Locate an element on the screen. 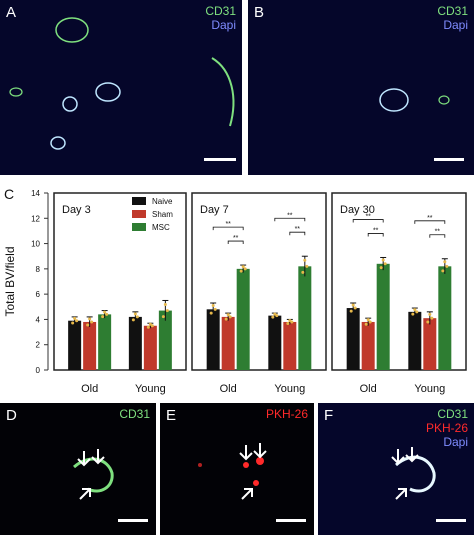  panel-e-staining is located at coordinates (232, 471).